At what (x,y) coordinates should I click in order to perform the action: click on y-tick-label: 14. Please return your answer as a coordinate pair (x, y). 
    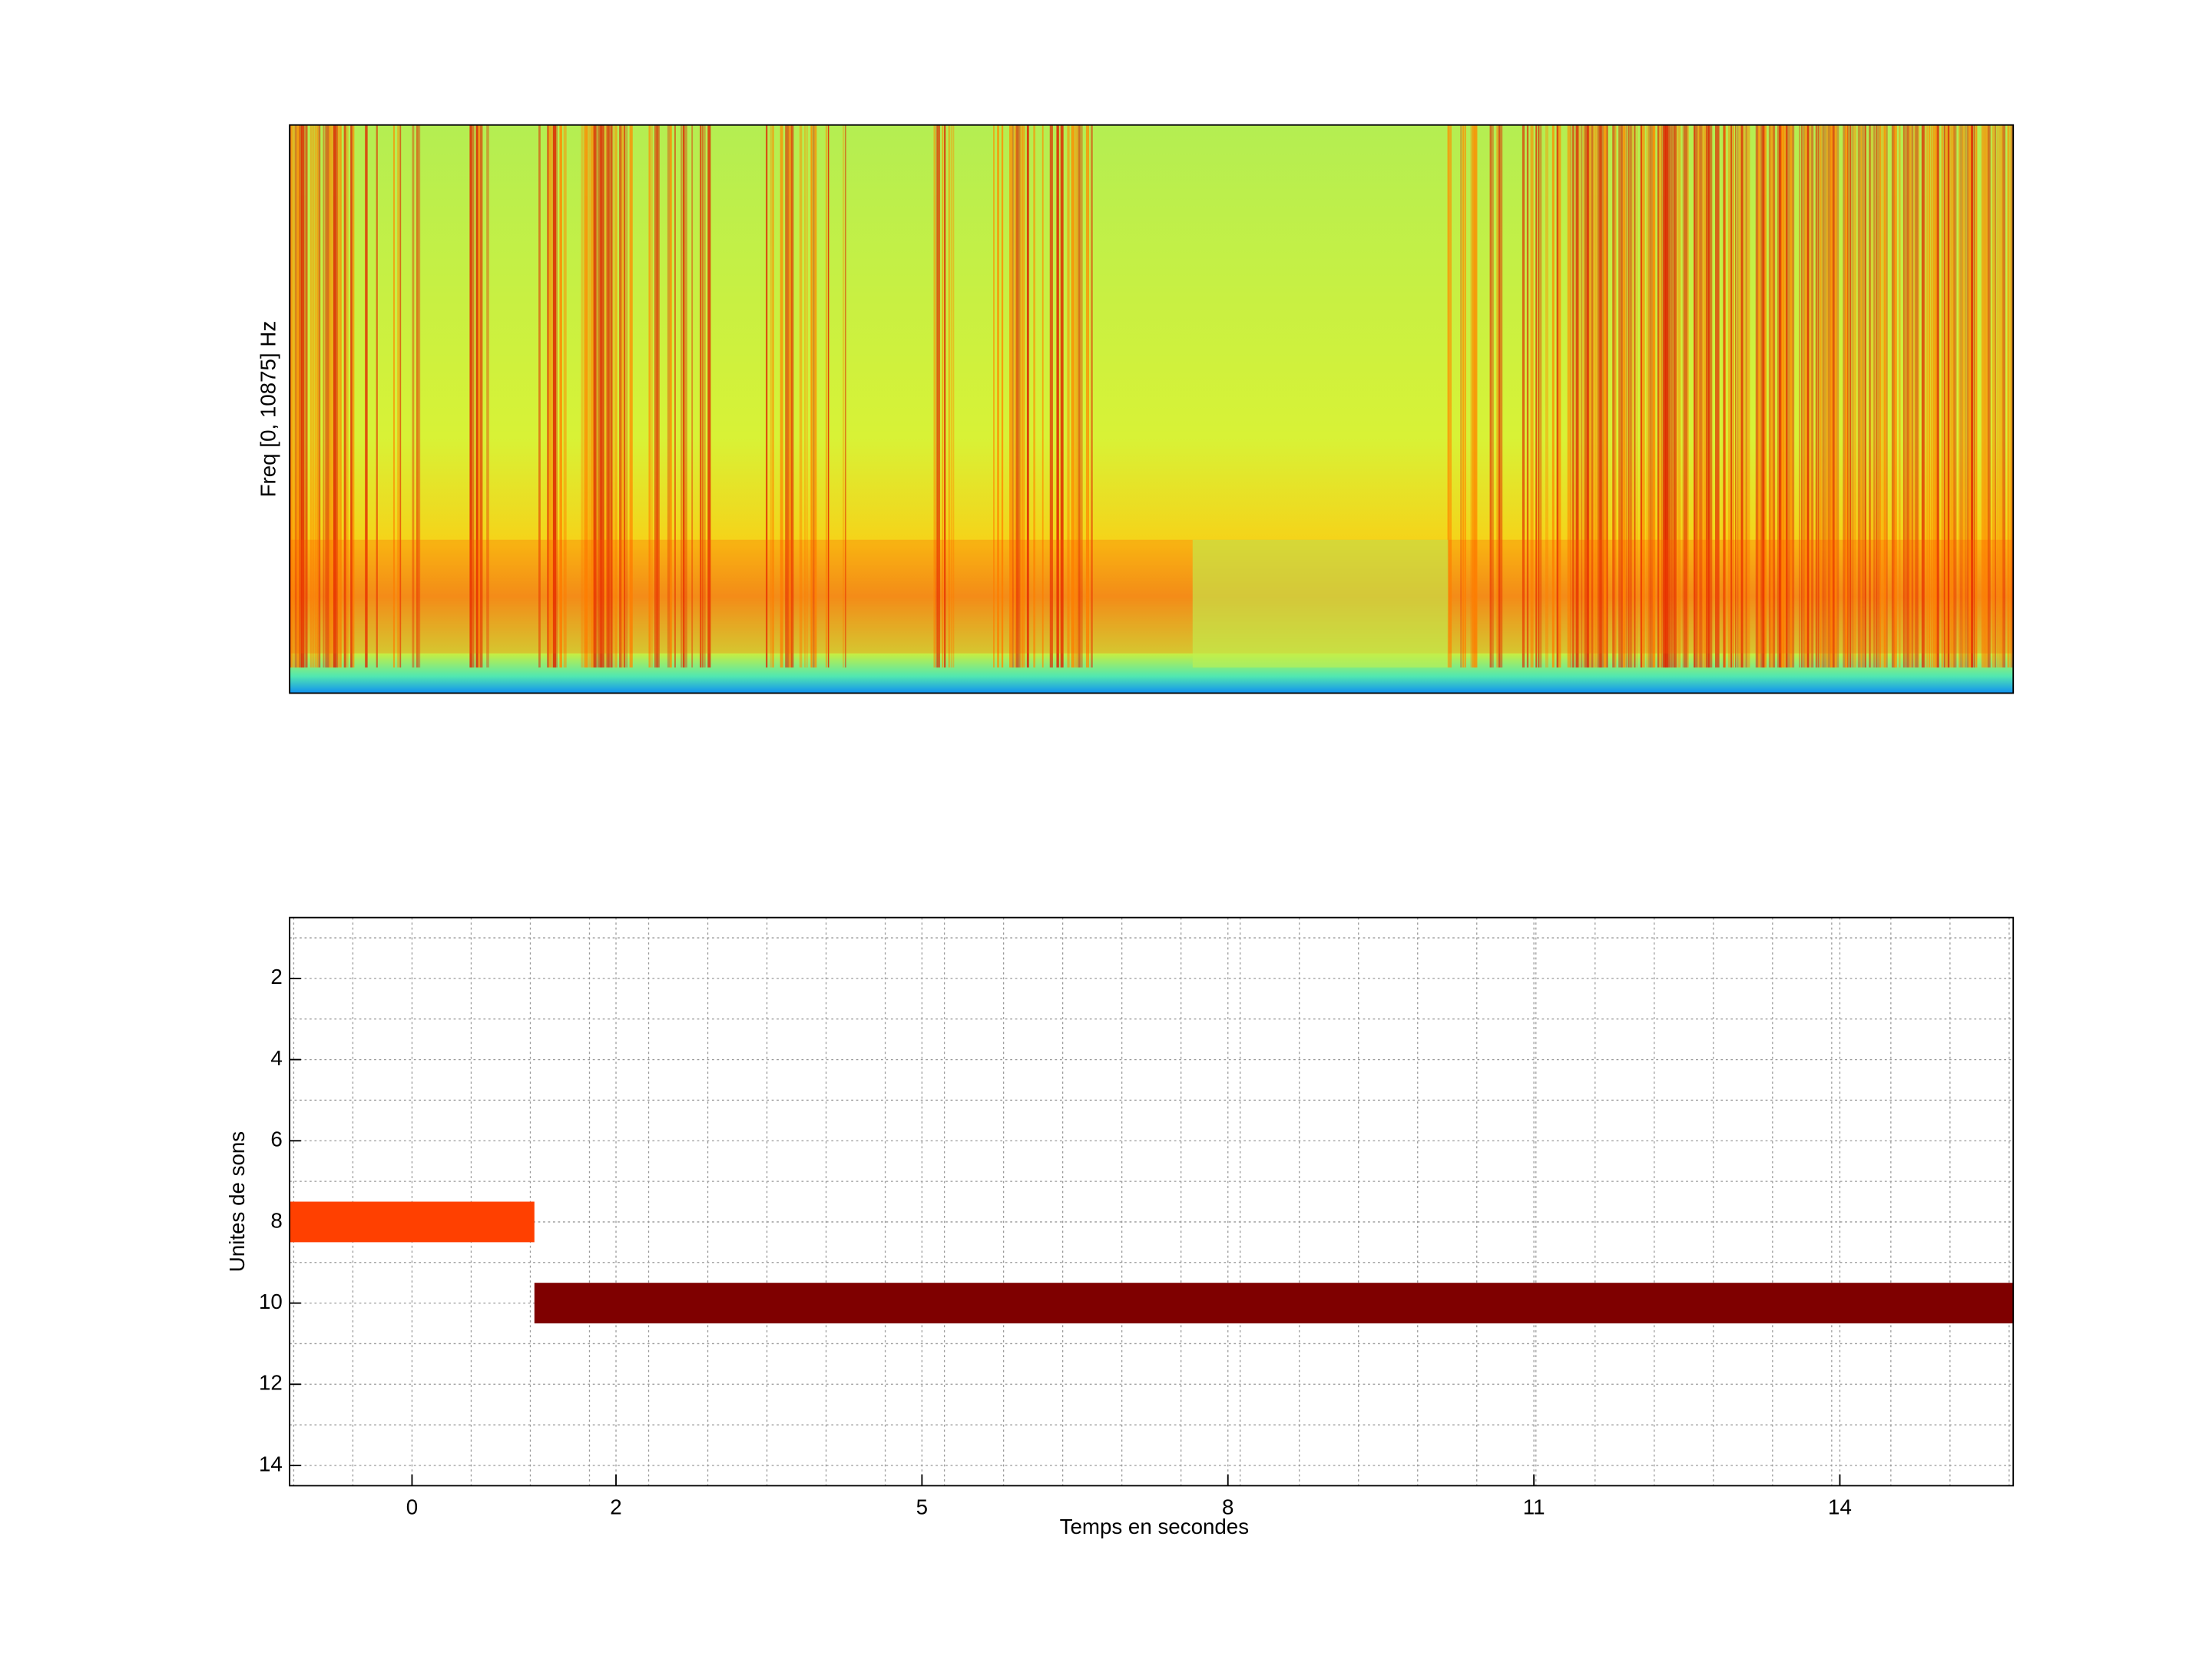
    Looking at the image, I should click on (271, 1464).